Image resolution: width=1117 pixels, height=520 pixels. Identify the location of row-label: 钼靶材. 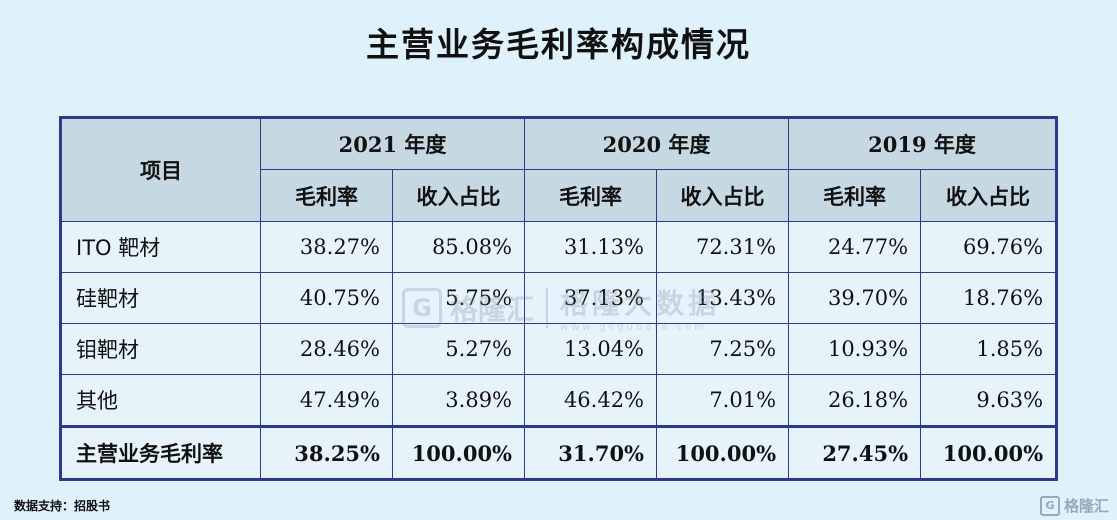
(160, 349).